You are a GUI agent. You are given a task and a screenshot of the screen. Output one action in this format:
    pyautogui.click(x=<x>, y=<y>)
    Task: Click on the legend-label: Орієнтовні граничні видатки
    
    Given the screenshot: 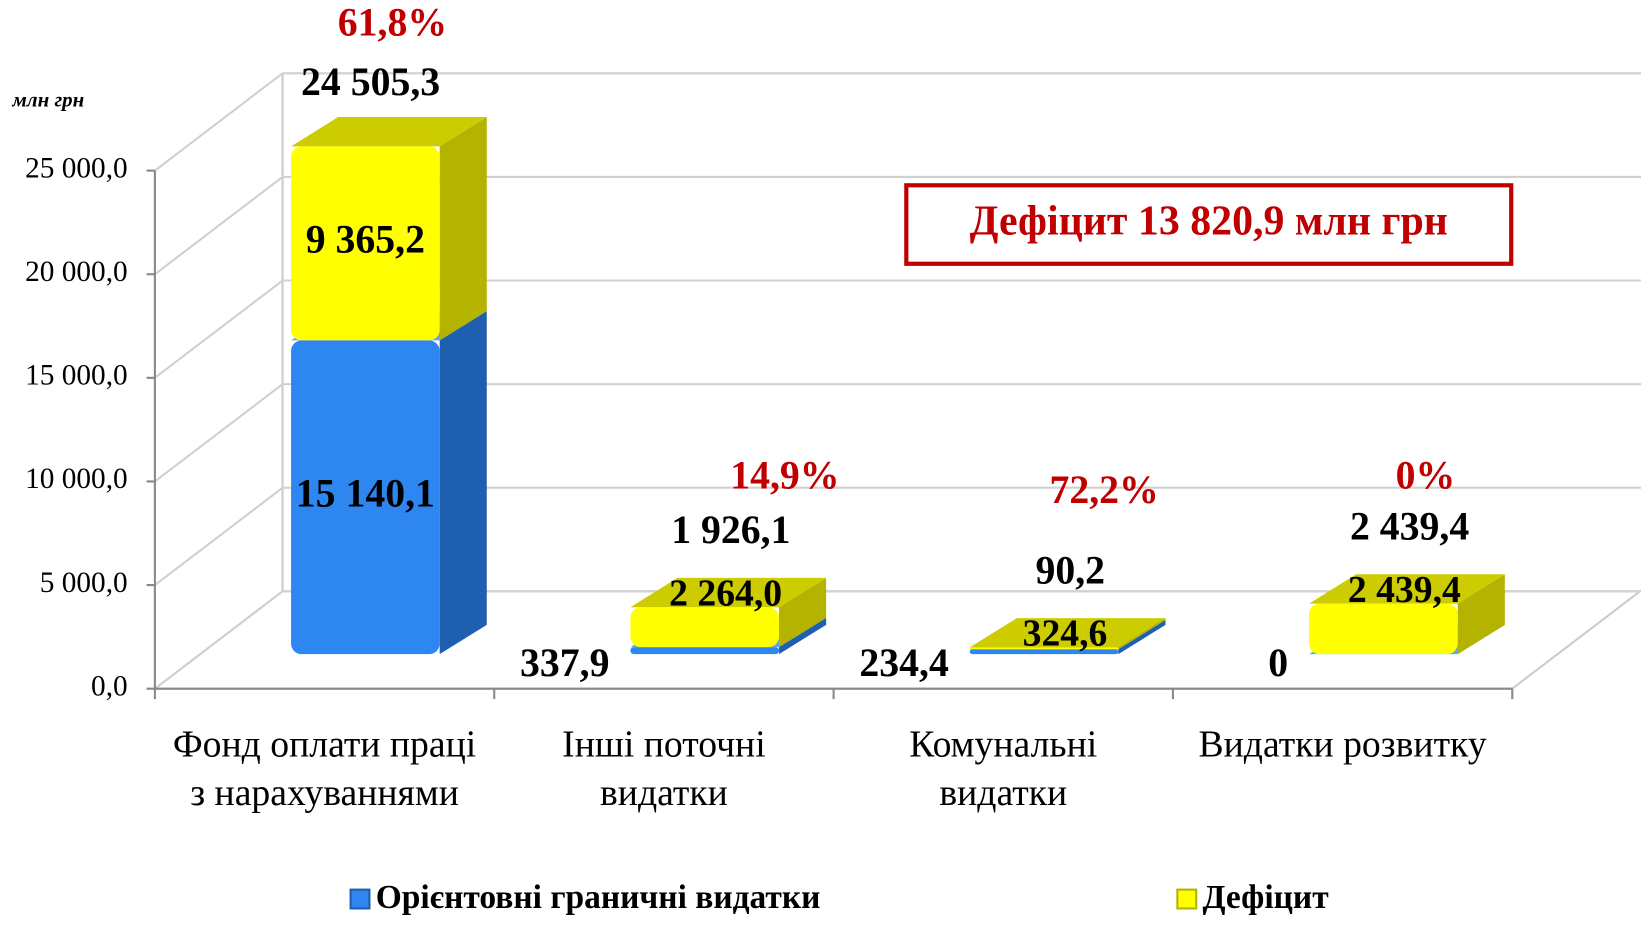 What is the action you would take?
    pyautogui.click(x=598, y=897)
    